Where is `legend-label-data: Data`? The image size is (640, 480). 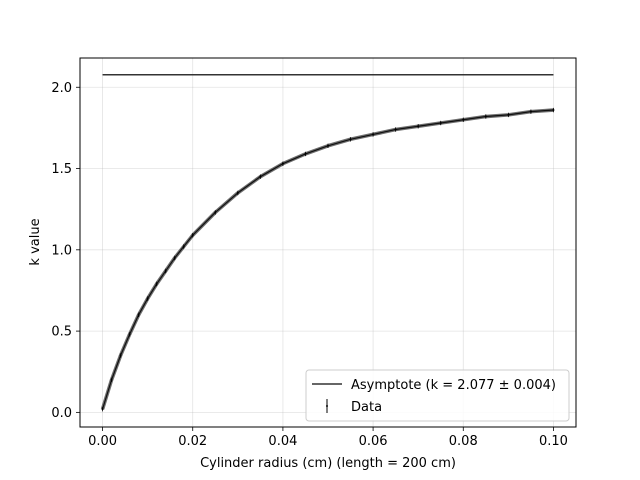 legend-label-data: Data is located at coordinates (366, 407).